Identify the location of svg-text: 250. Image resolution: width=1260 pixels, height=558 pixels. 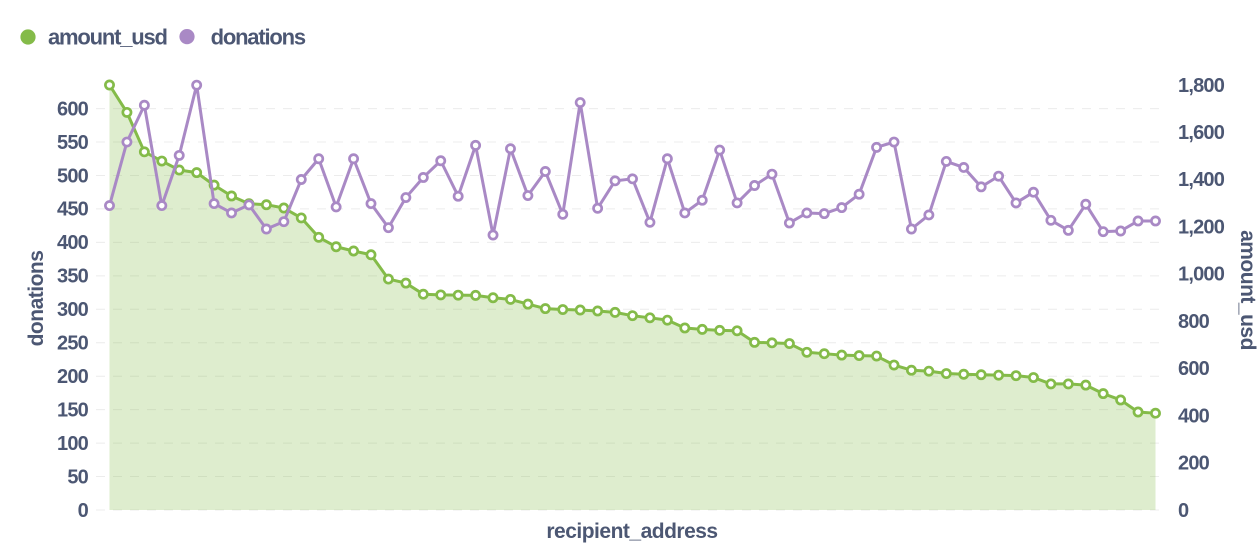
(73, 344).